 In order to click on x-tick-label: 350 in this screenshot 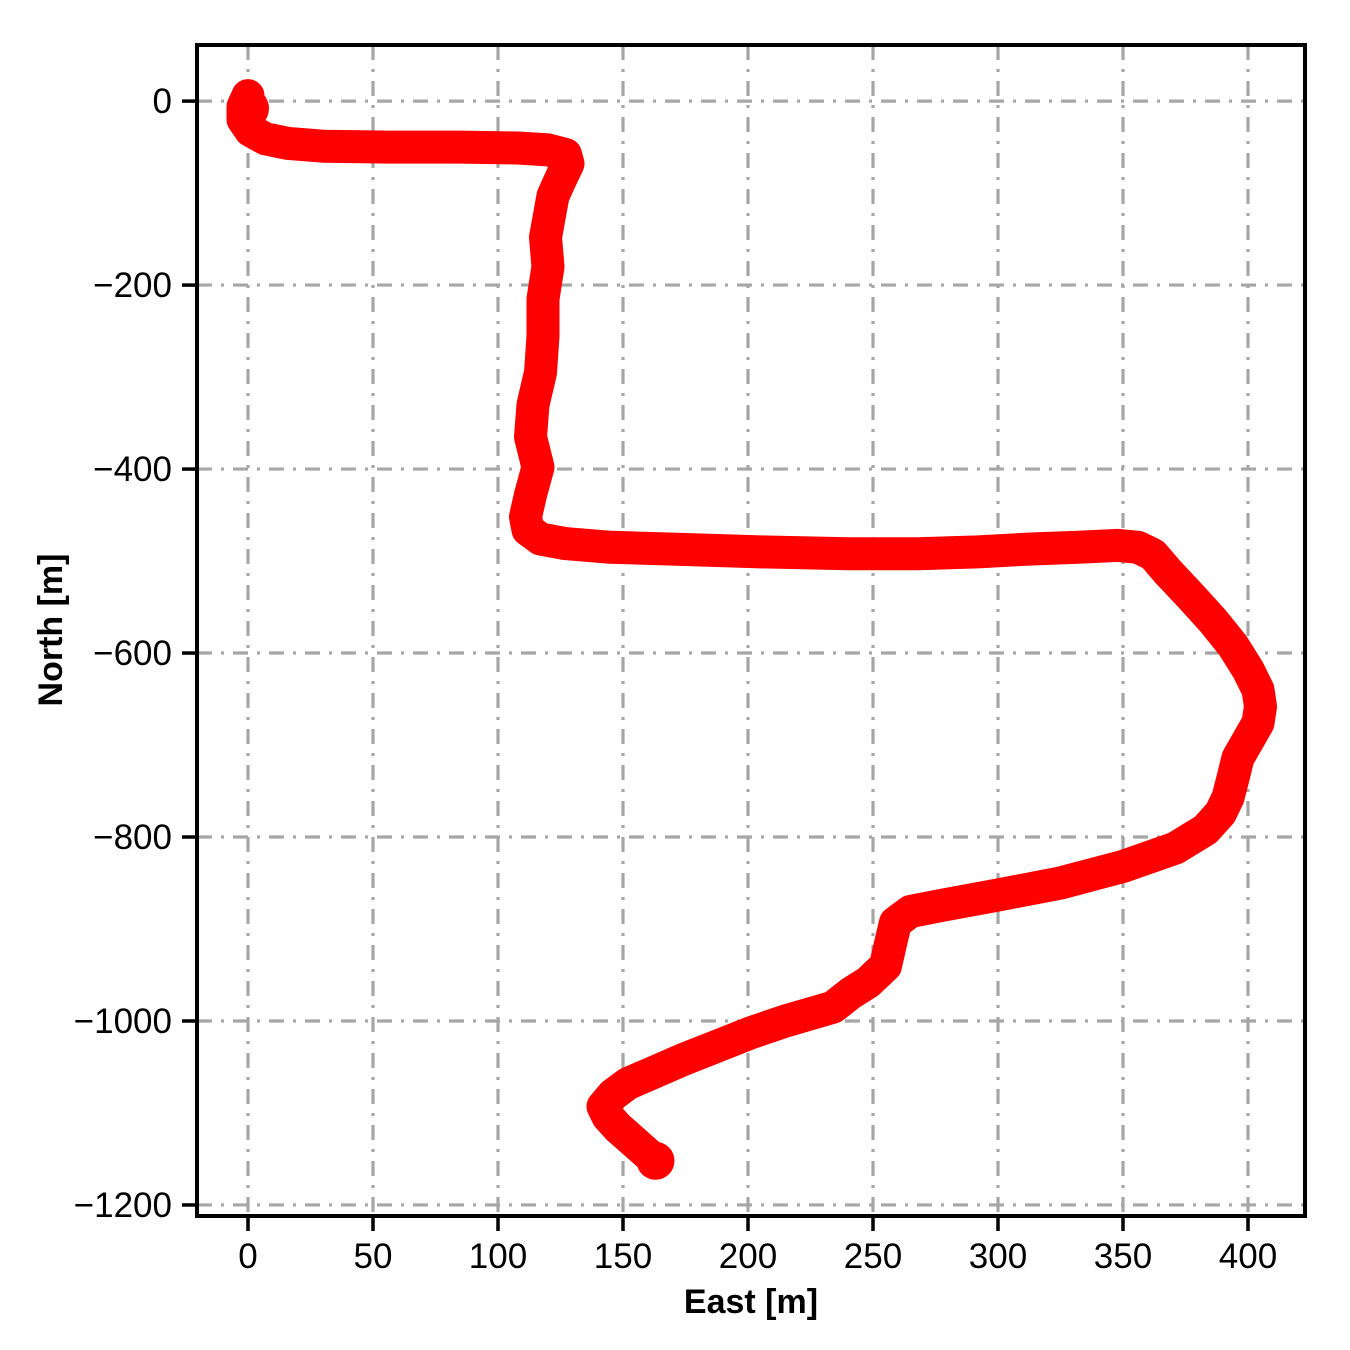, I will do `click(1123, 1256)`.